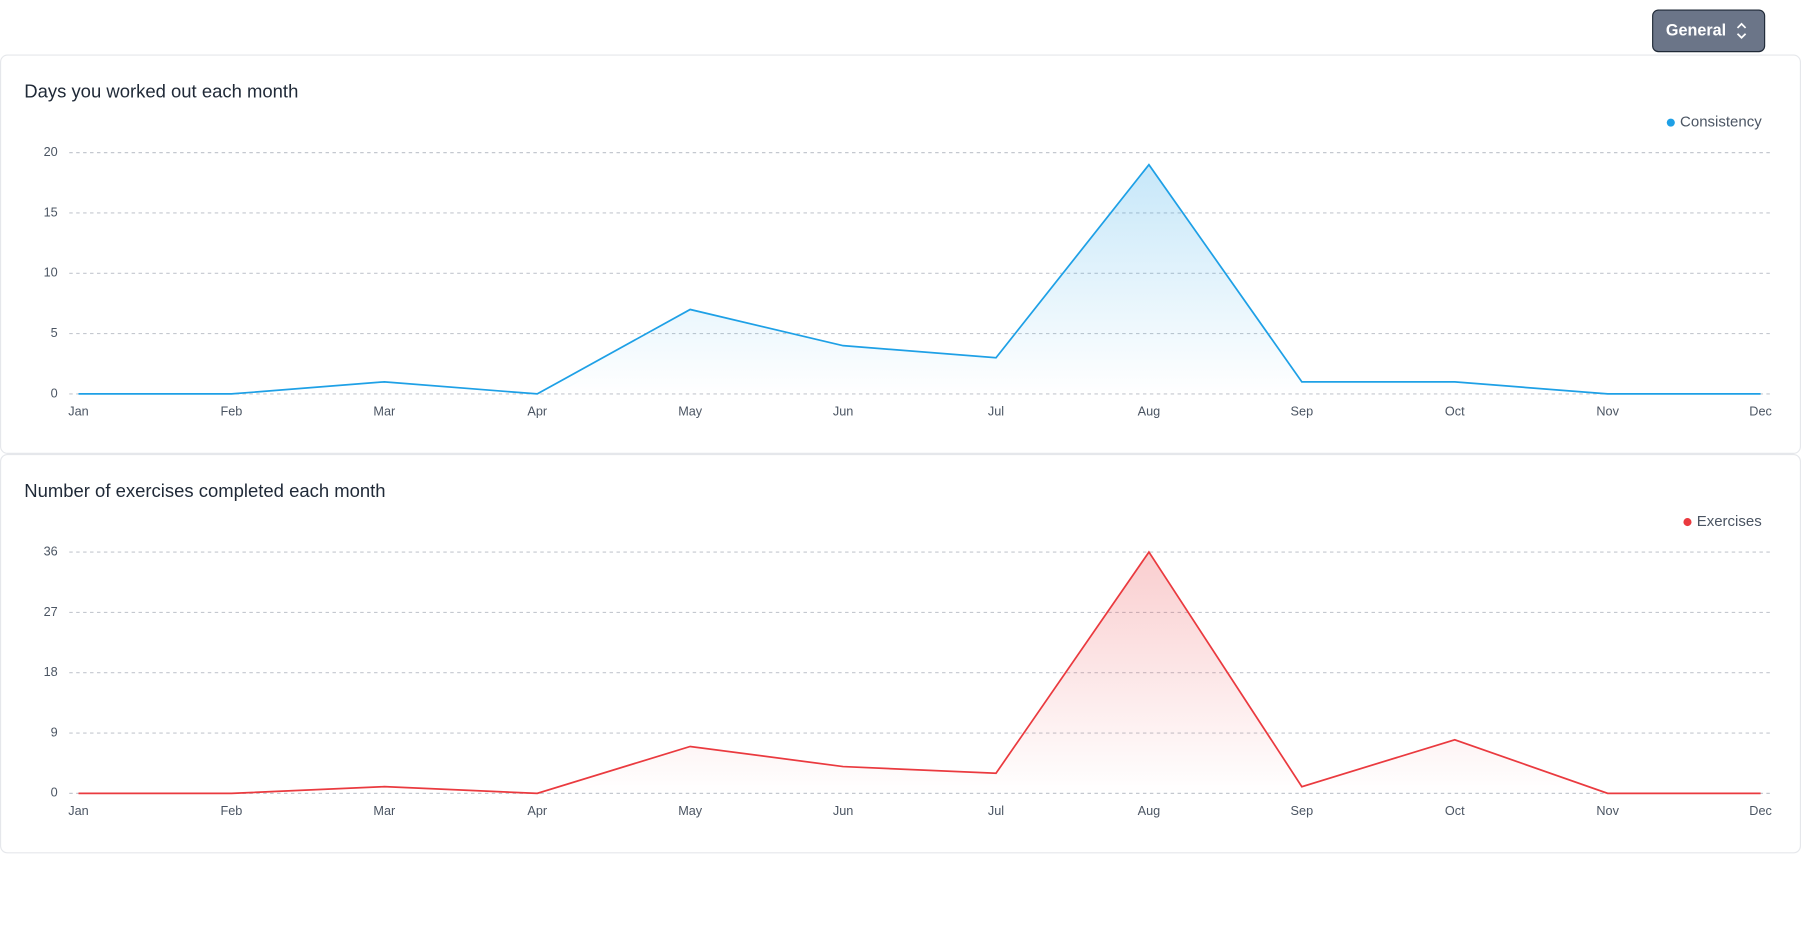  What do you see at coordinates (54, 333) in the screenshot?
I see `y-tick-label: 5` at bounding box center [54, 333].